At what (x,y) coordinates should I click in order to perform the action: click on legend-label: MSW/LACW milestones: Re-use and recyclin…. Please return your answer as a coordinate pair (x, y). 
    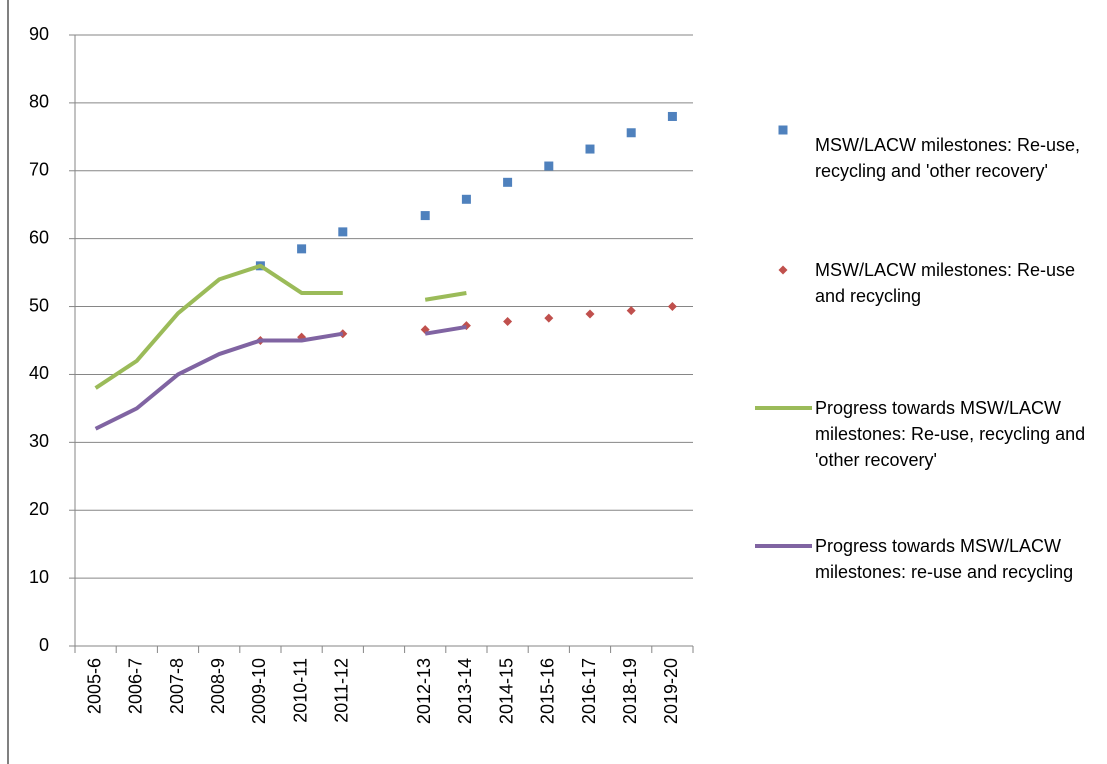
    Looking at the image, I should click on (945, 283).